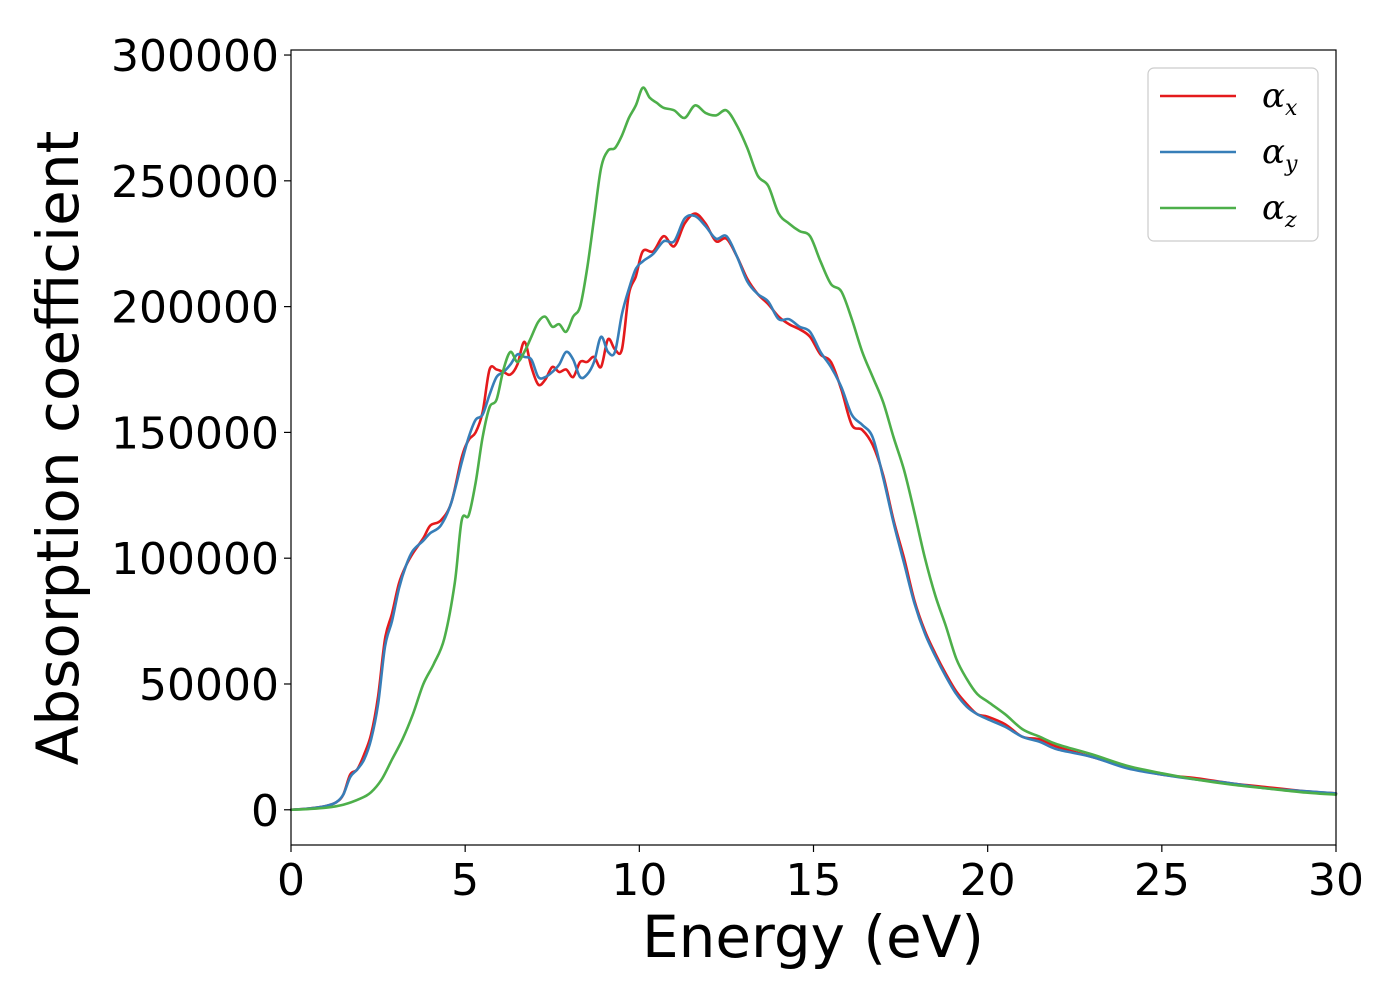 The width and height of the screenshot is (1400, 1000). I want to click on legend-box, so click(1233, 154).